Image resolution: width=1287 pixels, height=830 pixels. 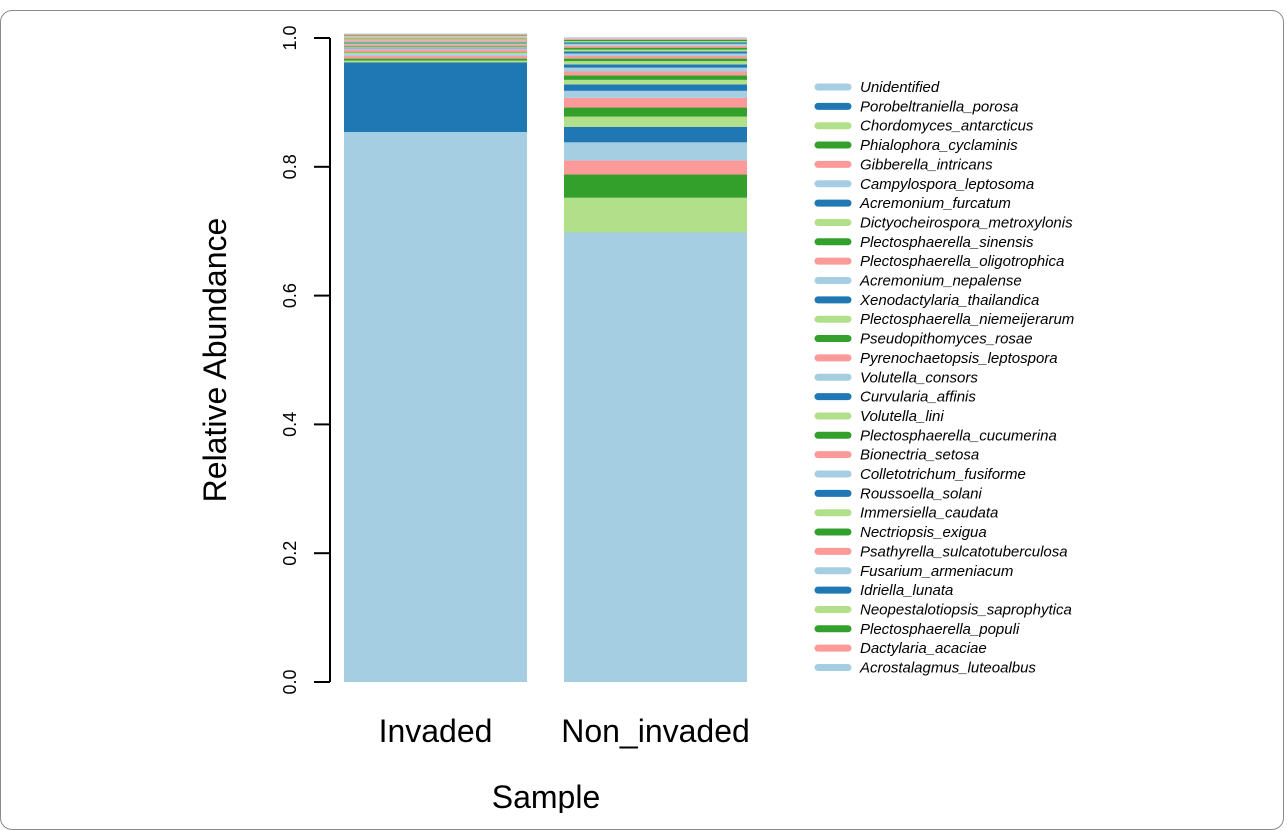 I want to click on legend-item: Plectosphaerella_niemeijerarum, so click(x=944, y=319).